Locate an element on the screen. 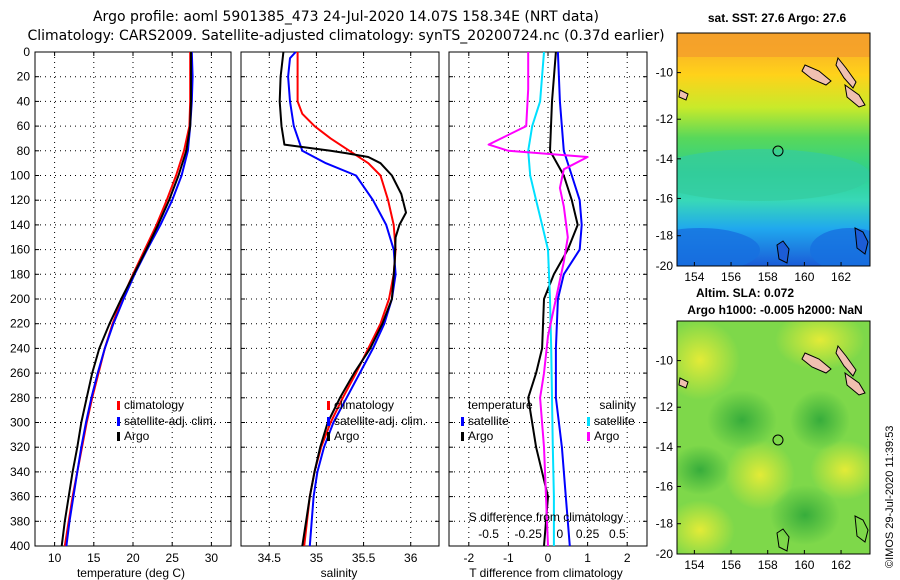 This screenshot has width=900, height=580. difference-x-ticks: -2 -1 0 1 2 is located at coordinates (546, 558).